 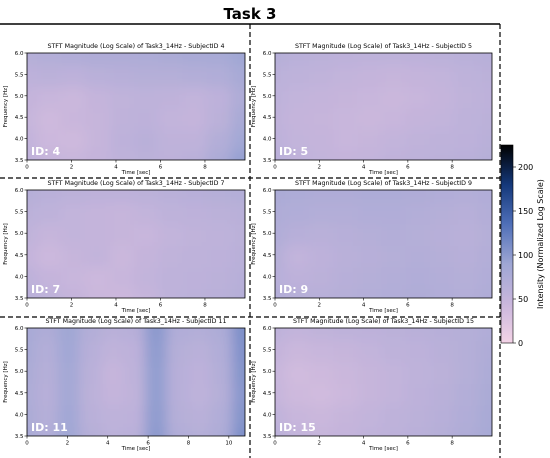 What do you see at coordinates (293, 289) in the screenshot?
I see `subject-id-label: ID: 9` at bounding box center [293, 289].